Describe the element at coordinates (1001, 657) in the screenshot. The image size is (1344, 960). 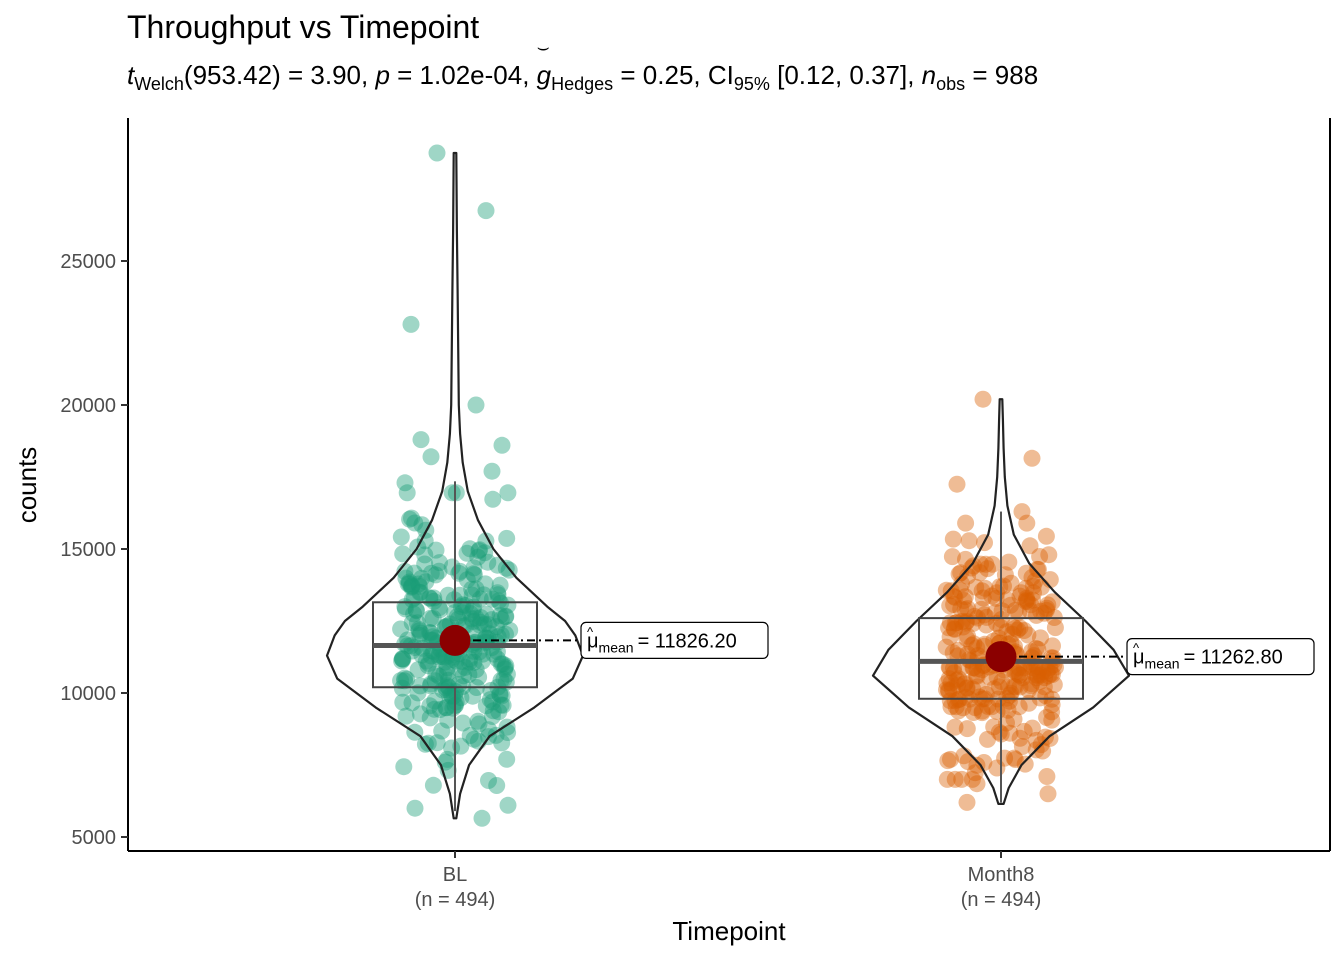
I see `mean-point` at that location.